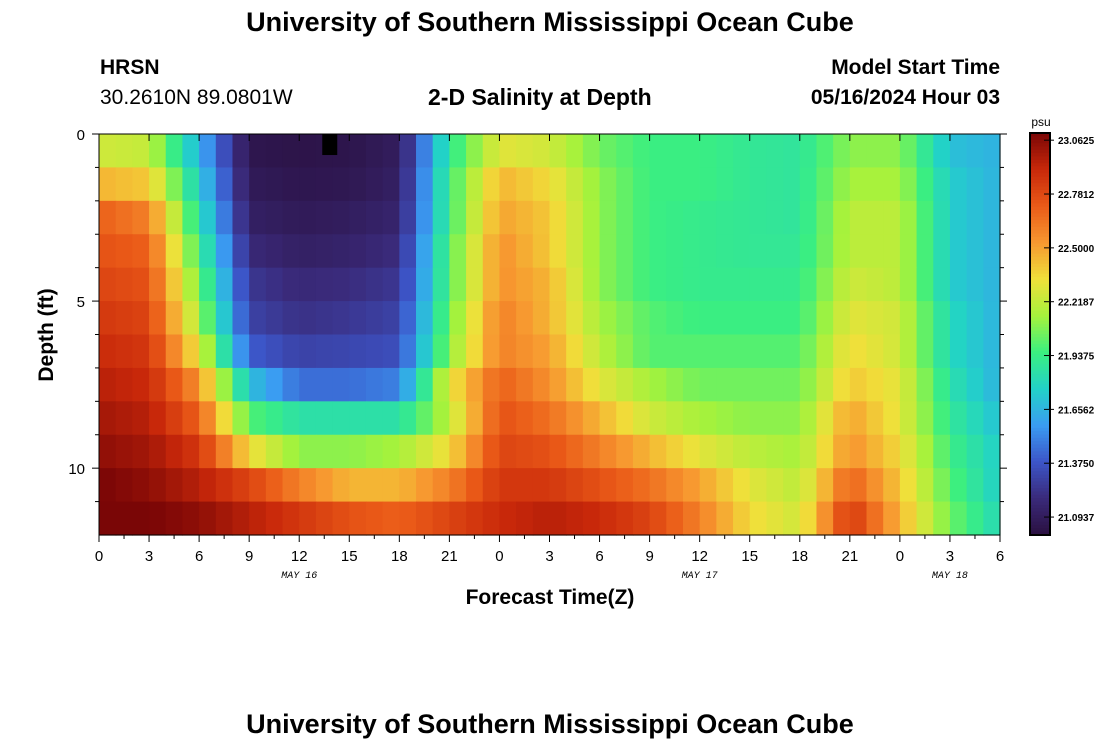 The image size is (1100, 750). I want to click on plot-title: 2-D Salinity at Depth, so click(540, 97).